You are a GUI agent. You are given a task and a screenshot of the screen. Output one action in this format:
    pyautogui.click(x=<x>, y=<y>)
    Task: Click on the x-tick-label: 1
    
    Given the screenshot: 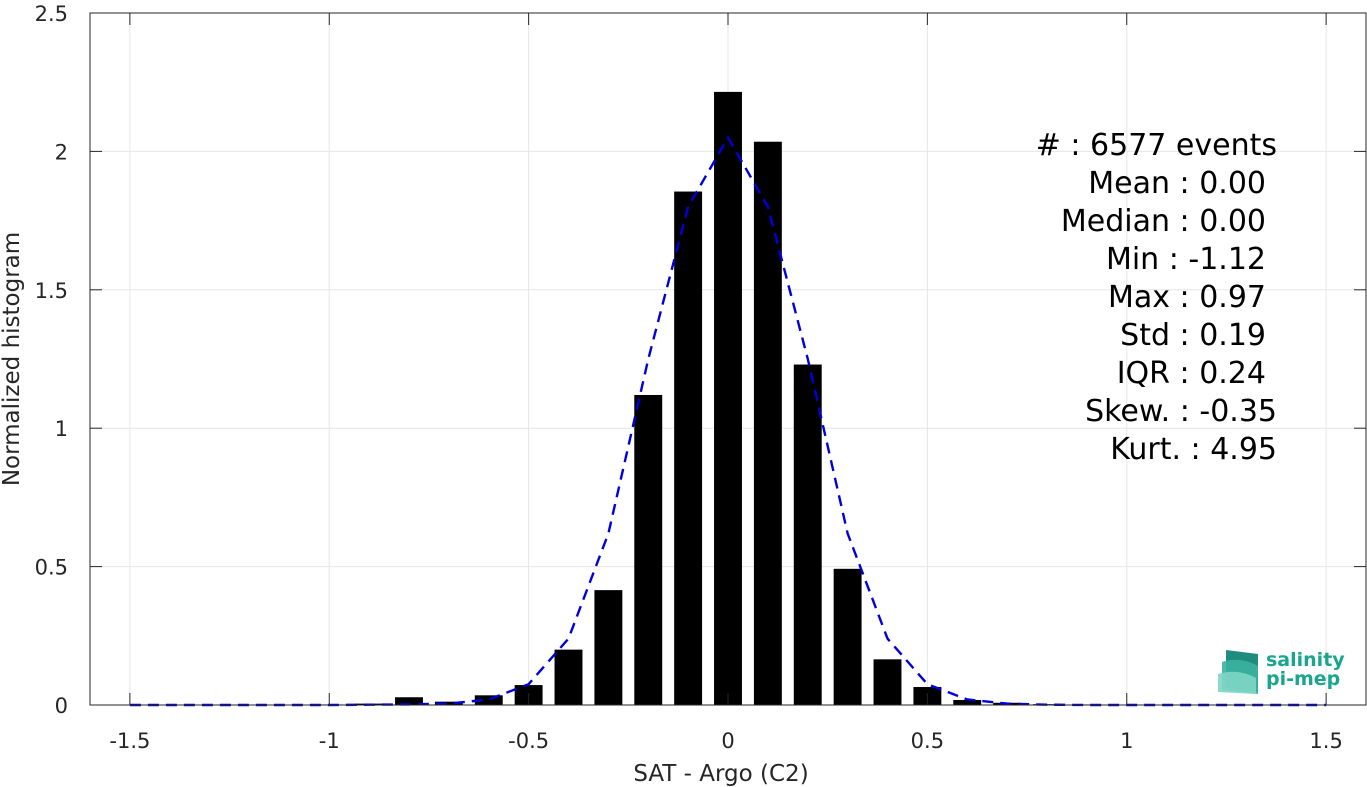 What is the action you would take?
    pyautogui.click(x=1126, y=741)
    